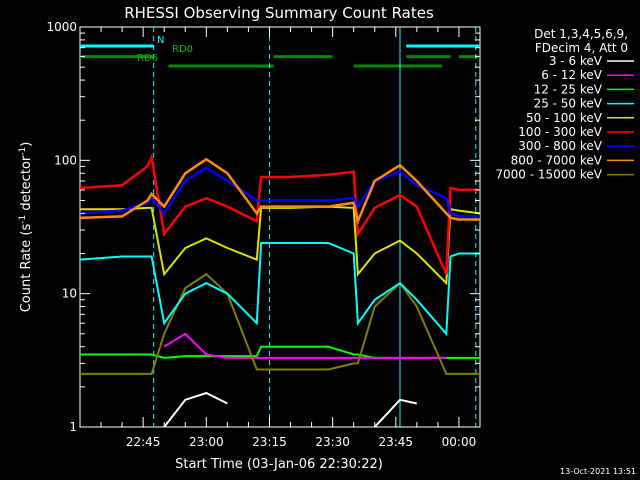  What do you see at coordinates (279, 464) in the screenshot?
I see `x-axis-label: Start Time (03-Jan-06 22:30:22)` at bounding box center [279, 464].